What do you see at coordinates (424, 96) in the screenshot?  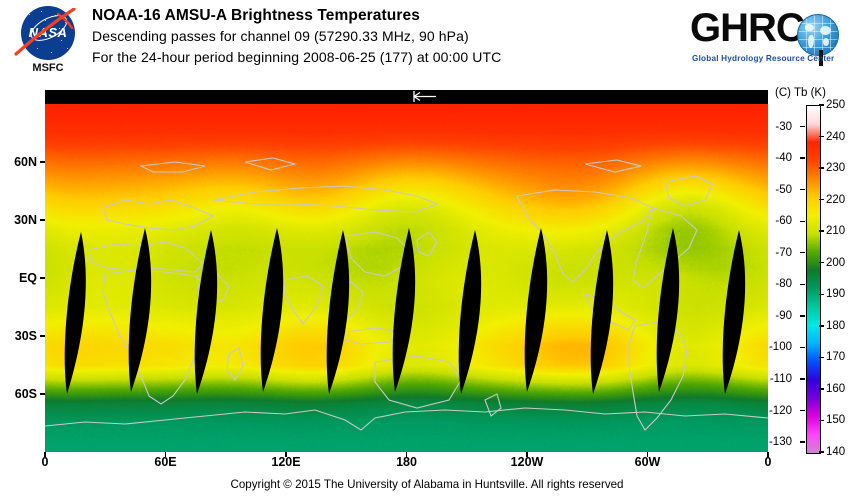 I see `descending-node-marker-icon` at bounding box center [424, 96].